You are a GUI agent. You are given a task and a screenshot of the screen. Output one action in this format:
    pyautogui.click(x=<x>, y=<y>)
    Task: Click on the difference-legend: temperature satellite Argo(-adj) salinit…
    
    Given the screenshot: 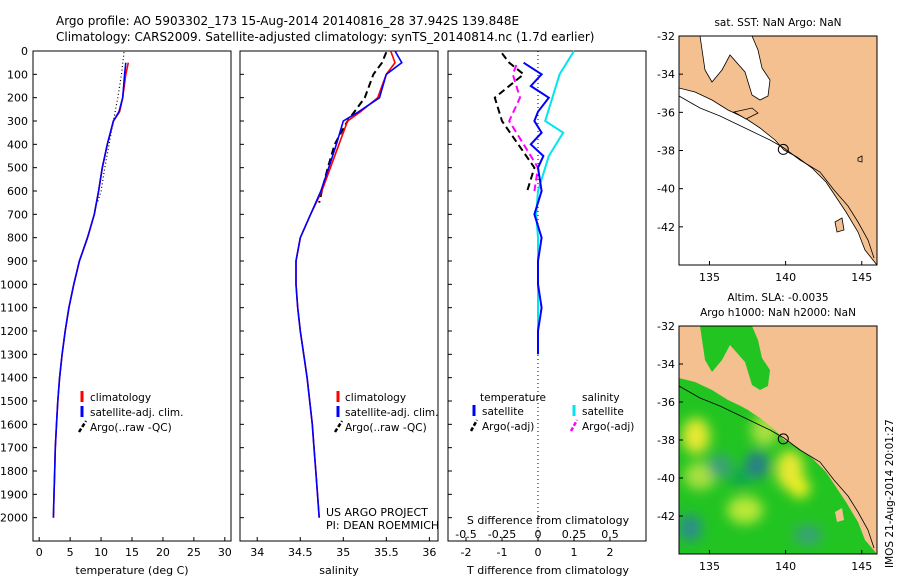 What is the action you would take?
    pyautogui.click(x=551, y=412)
    